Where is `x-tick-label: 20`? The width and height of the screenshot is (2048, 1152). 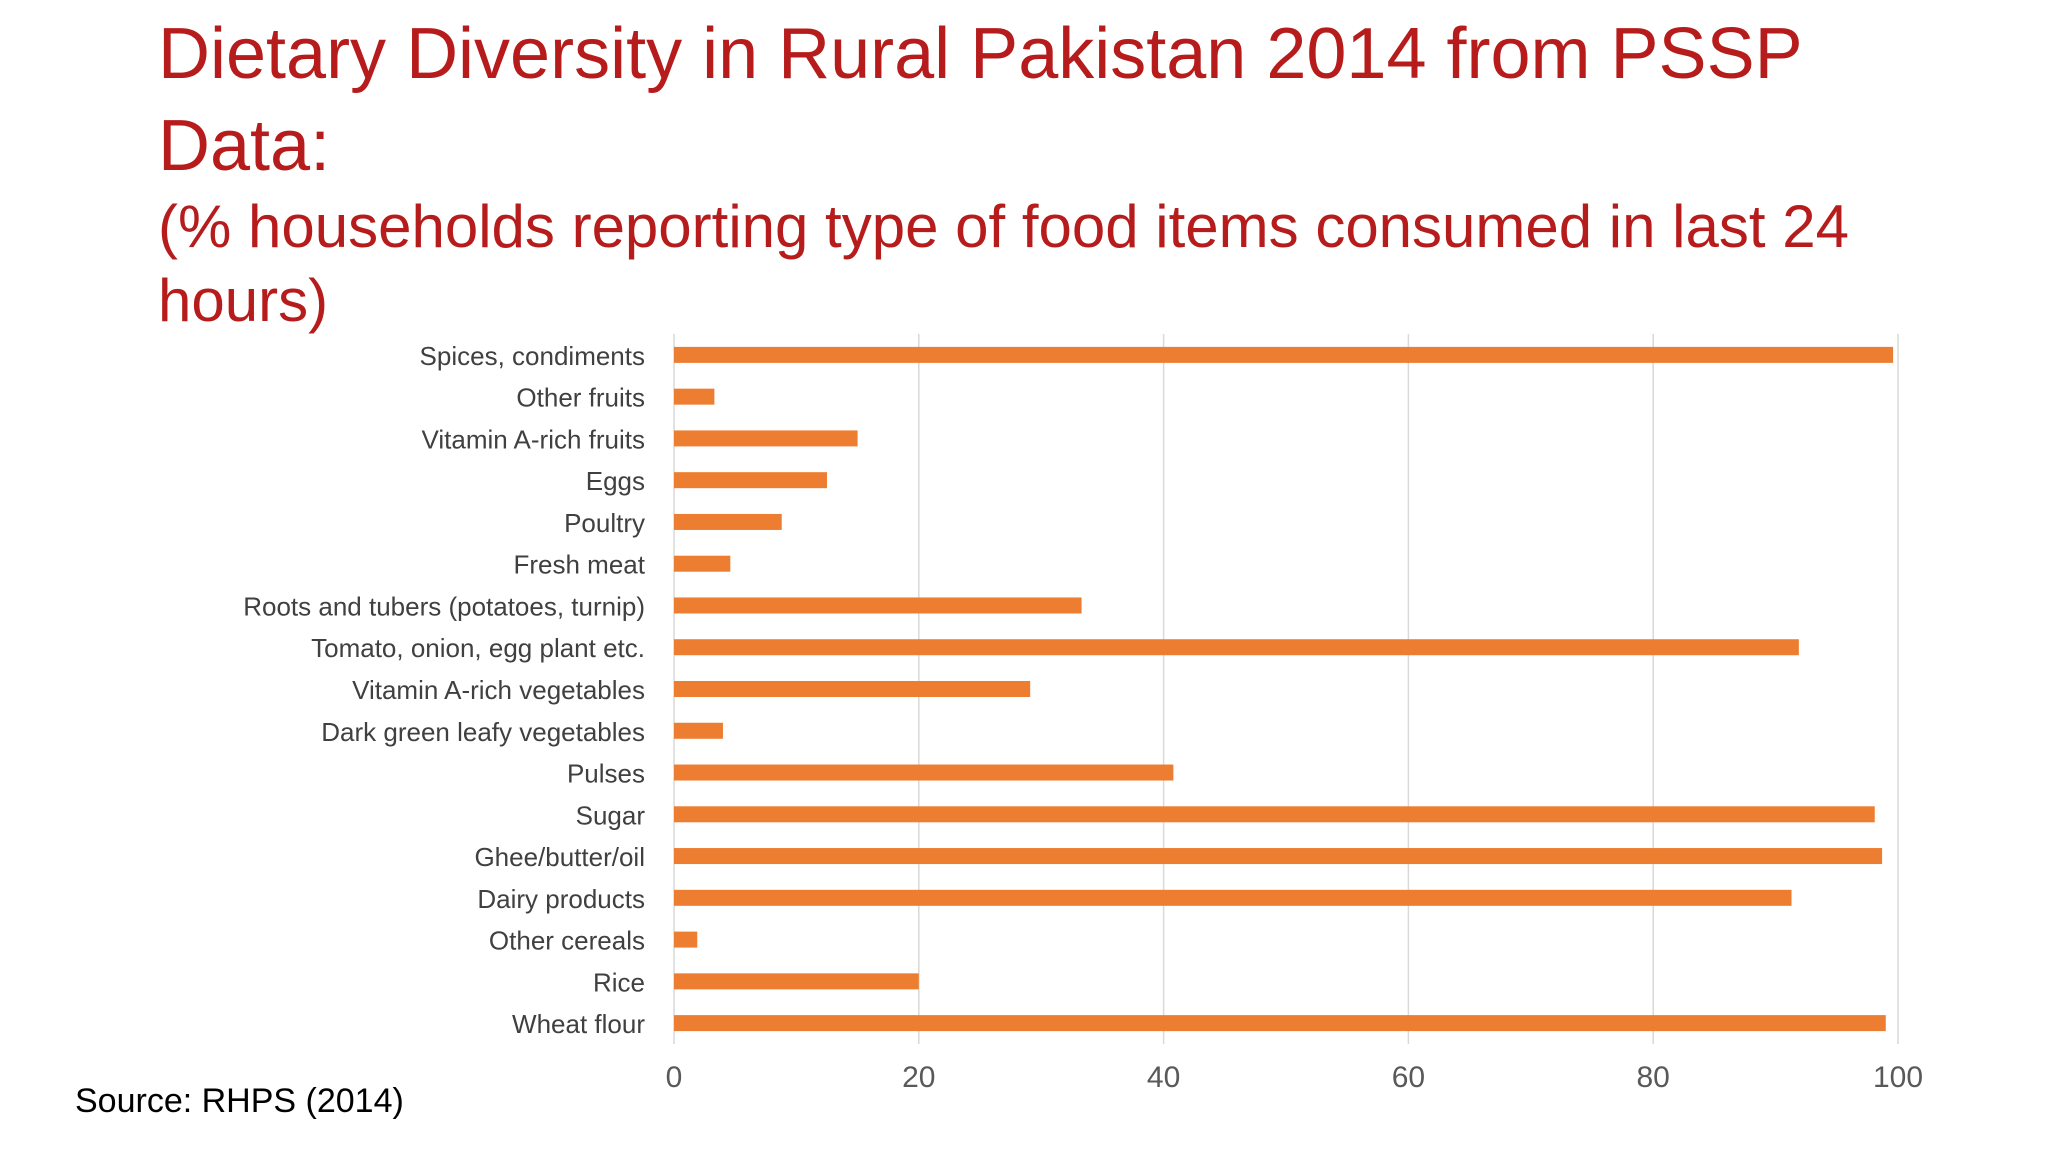
x-tick-label: 20 is located at coordinates (918, 1077).